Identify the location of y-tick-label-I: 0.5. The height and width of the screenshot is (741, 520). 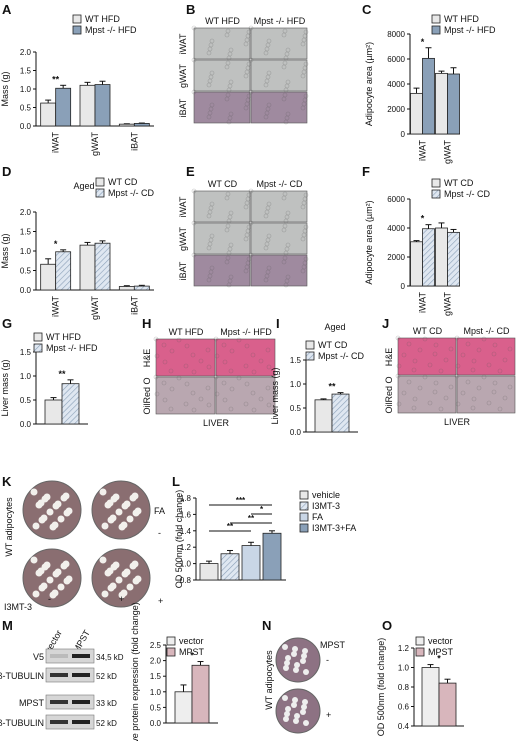
(296, 408).